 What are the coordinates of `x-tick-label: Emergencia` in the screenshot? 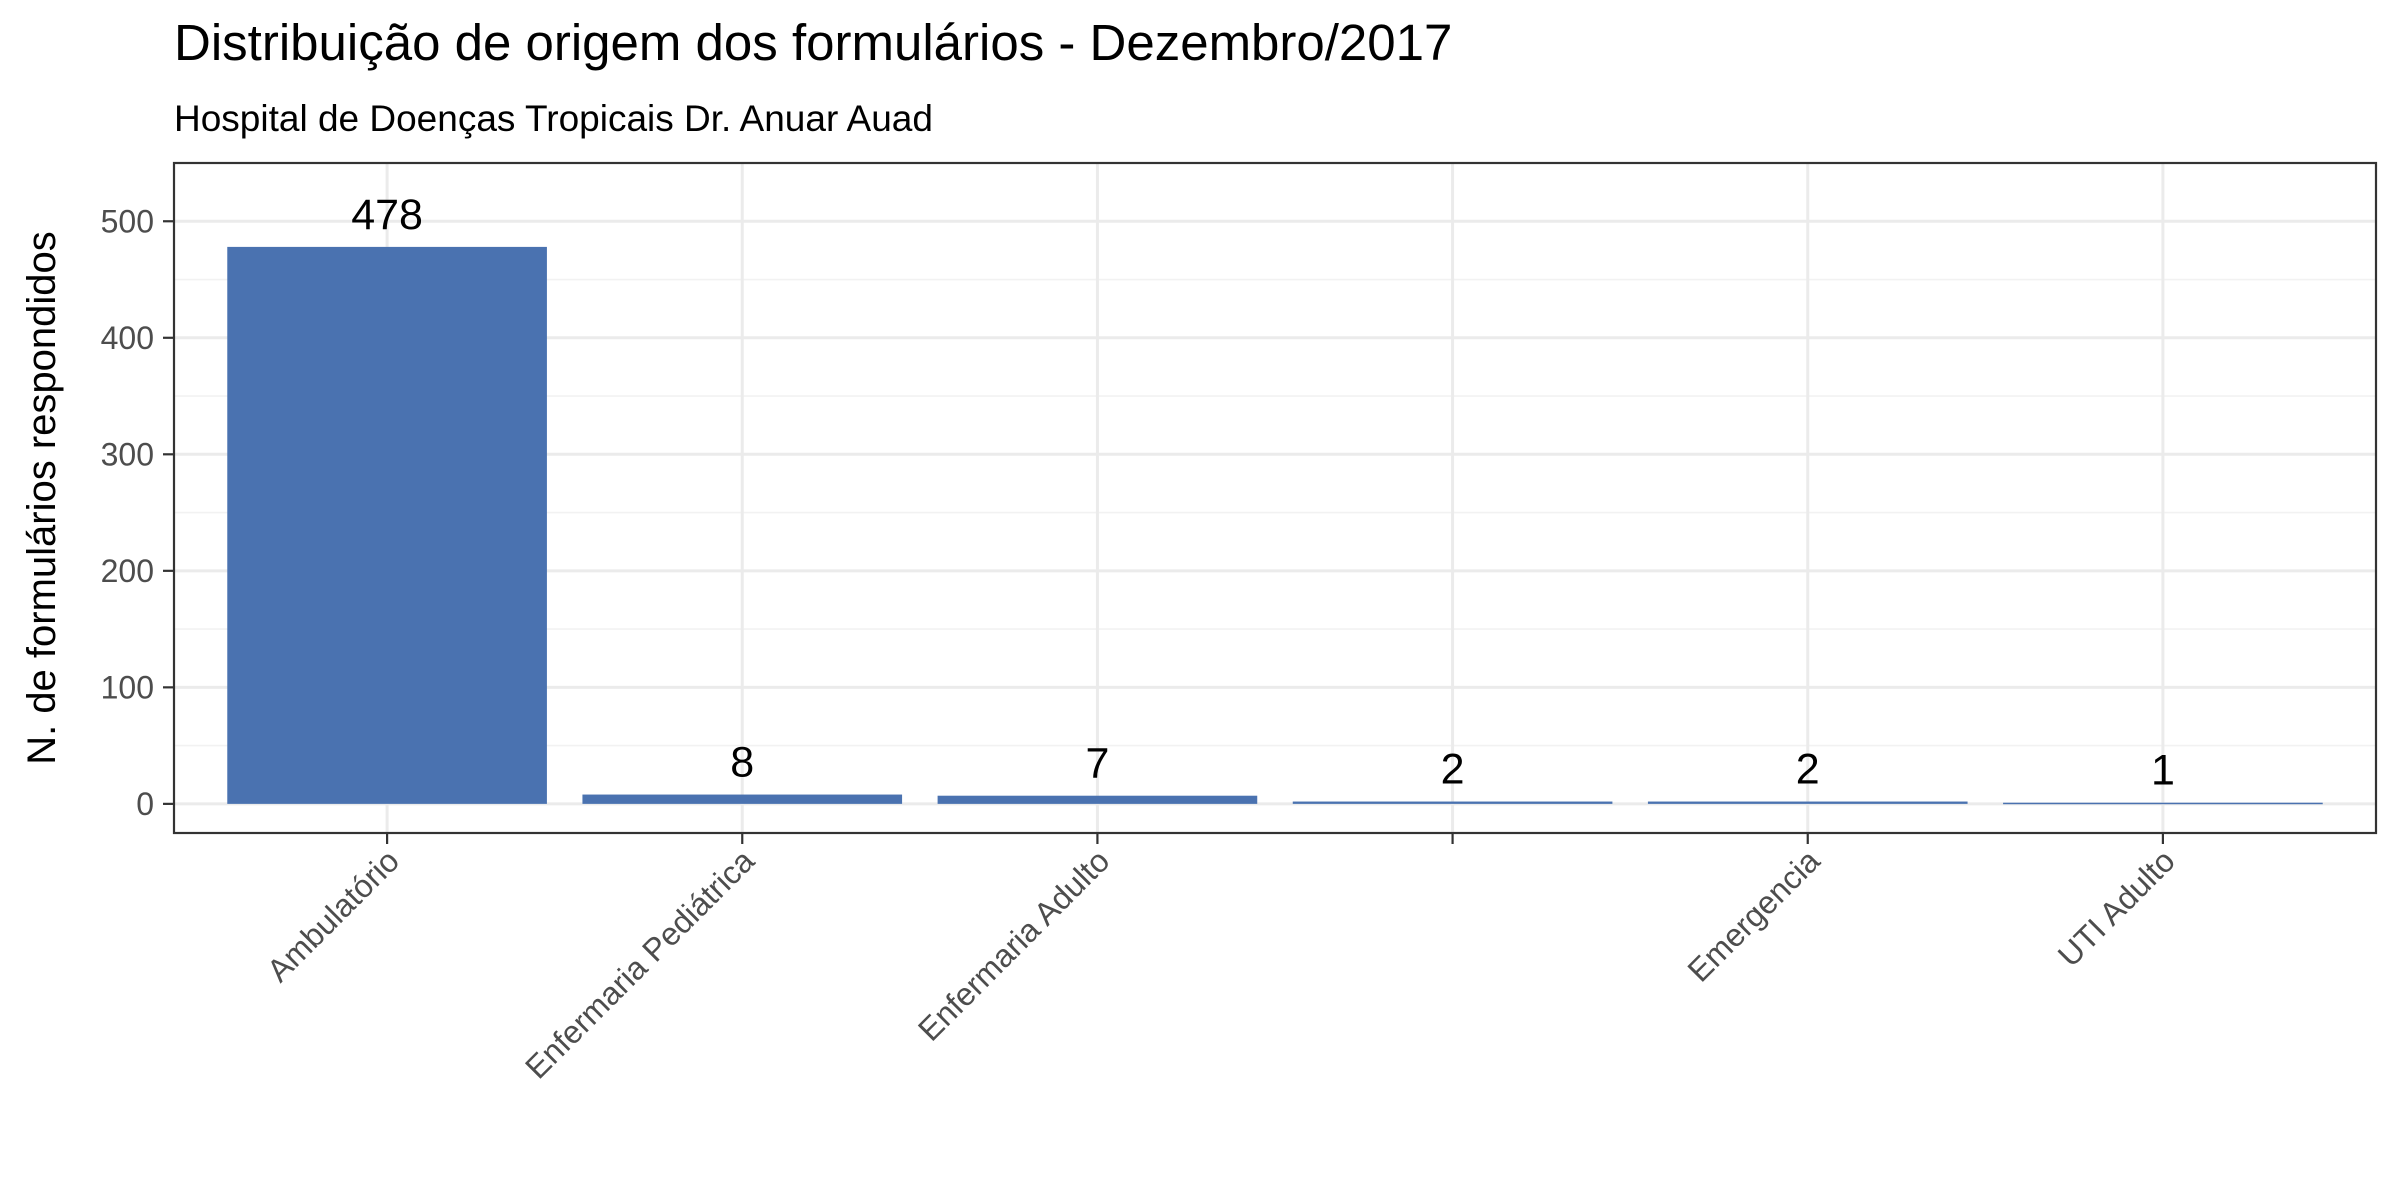 It's located at (1753, 915).